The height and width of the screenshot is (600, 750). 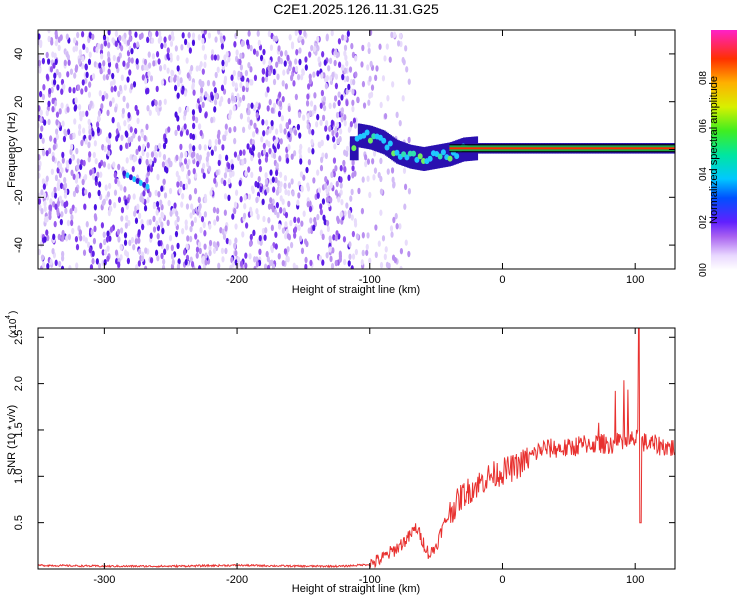 I want to click on colorbar-tick-label-2: 0.4, so click(x=703, y=174).